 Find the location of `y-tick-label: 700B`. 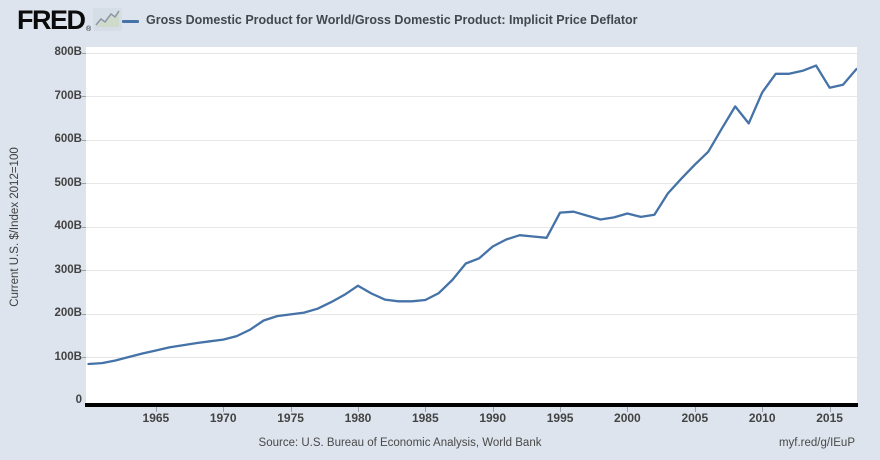

y-tick-label: 700B is located at coordinates (68, 95).